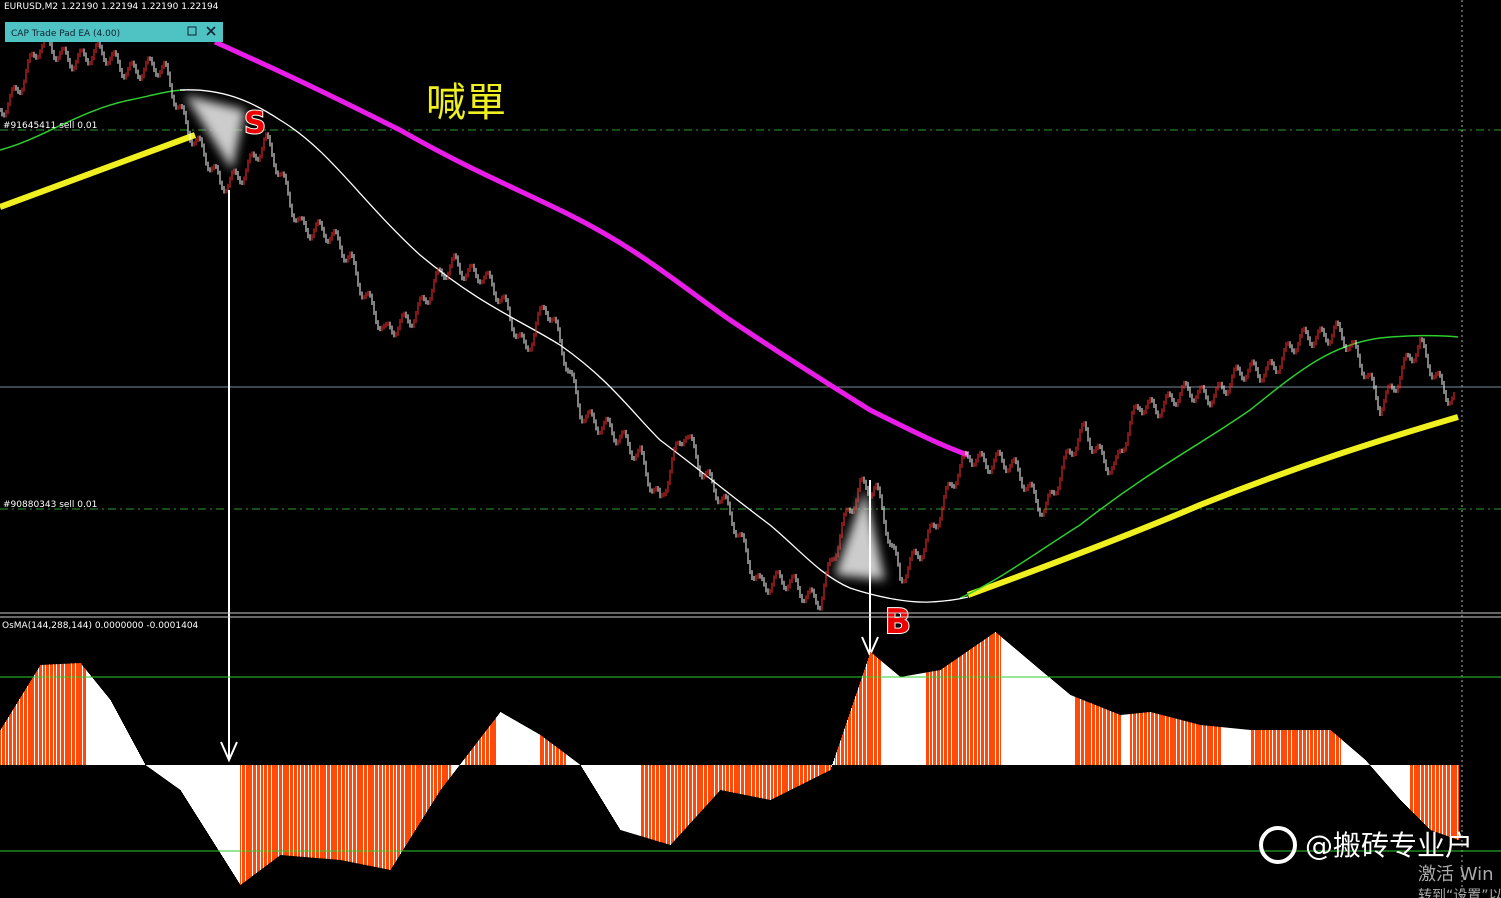 The width and height of the screenshot is (1501, 898). Describe the element at coordinates (255, 123) in the screenshot. I see `sell-mark: S` at that location.